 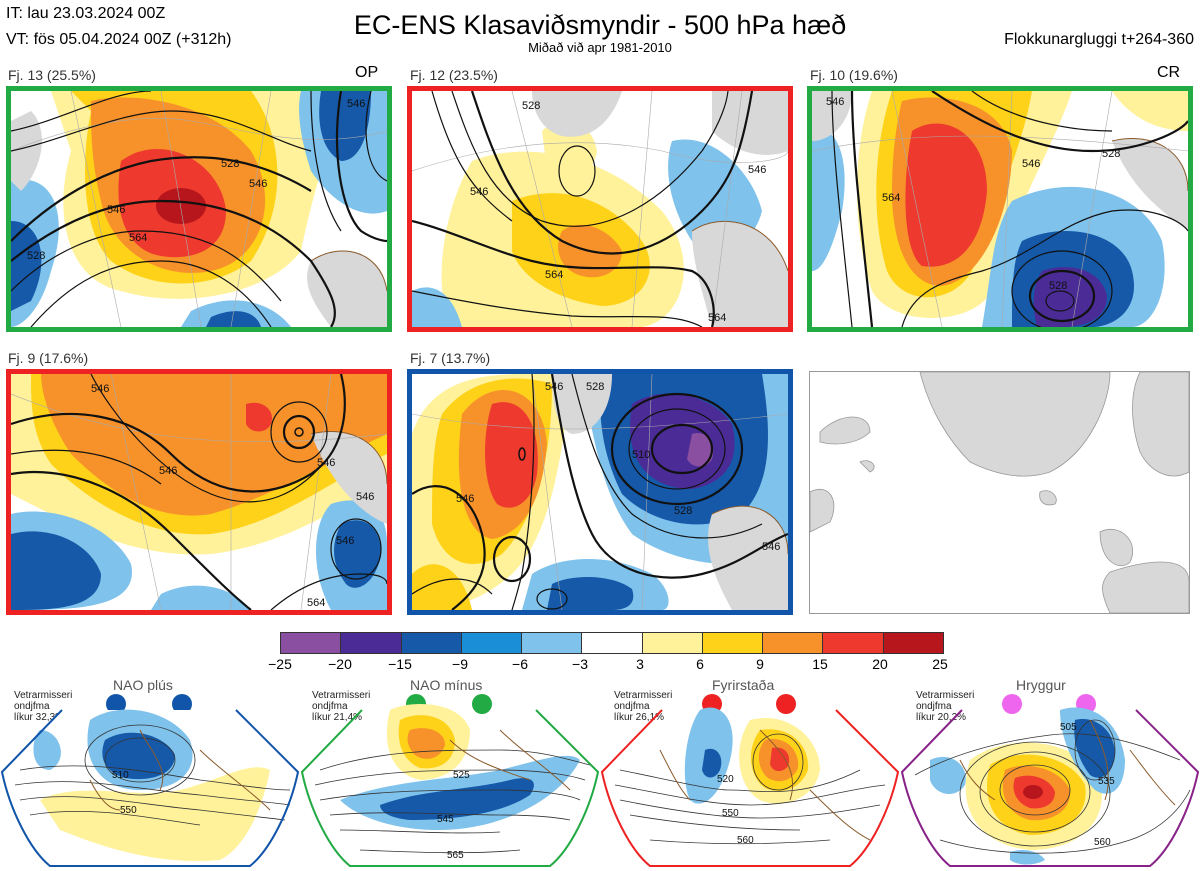 I want to click on regime-map-nao-plus: 510 550, so click(x=150, y=780).